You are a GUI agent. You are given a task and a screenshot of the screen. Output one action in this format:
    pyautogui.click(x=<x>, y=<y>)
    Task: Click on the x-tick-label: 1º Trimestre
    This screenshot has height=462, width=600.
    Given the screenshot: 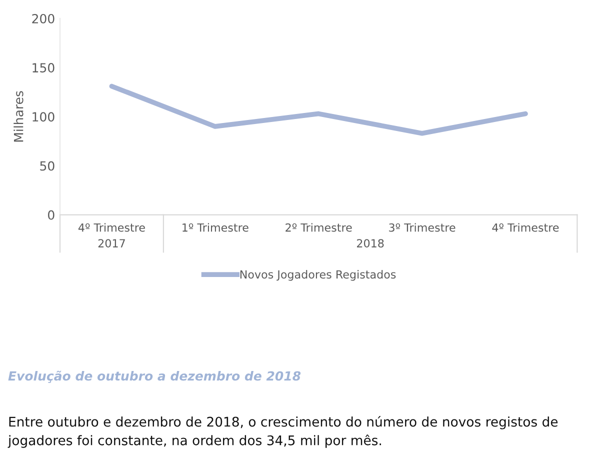 What is the action you would take?
    pyautogui.click(x=215, y=227)
    